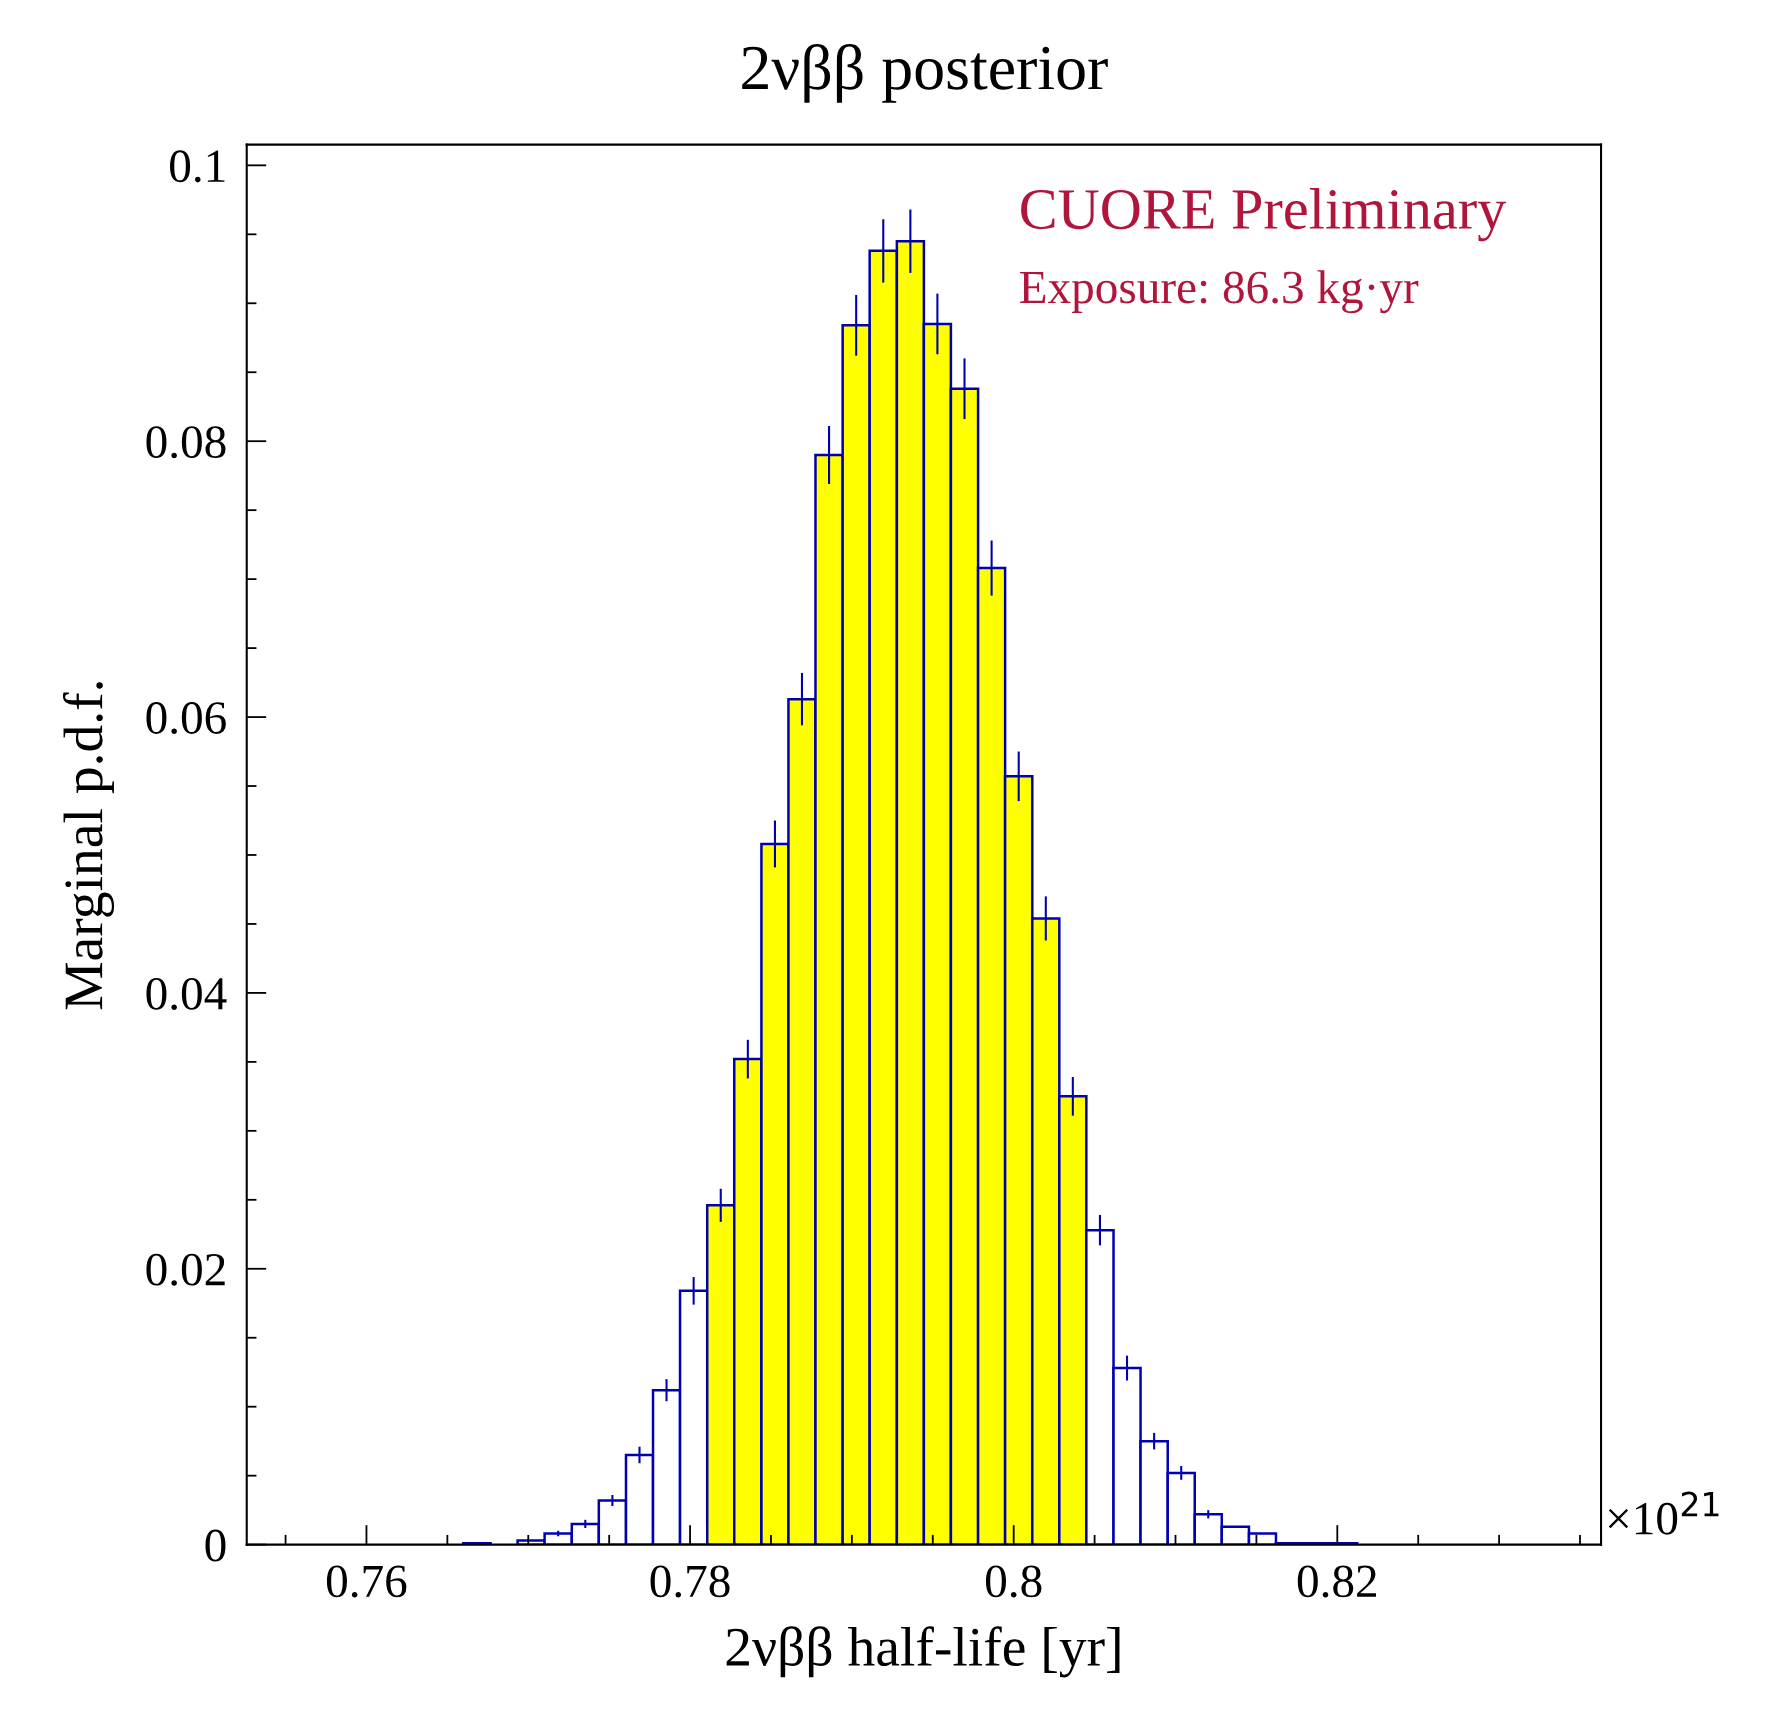  I want to click on text: ×10$^{21}$, so click(1663, 1513).